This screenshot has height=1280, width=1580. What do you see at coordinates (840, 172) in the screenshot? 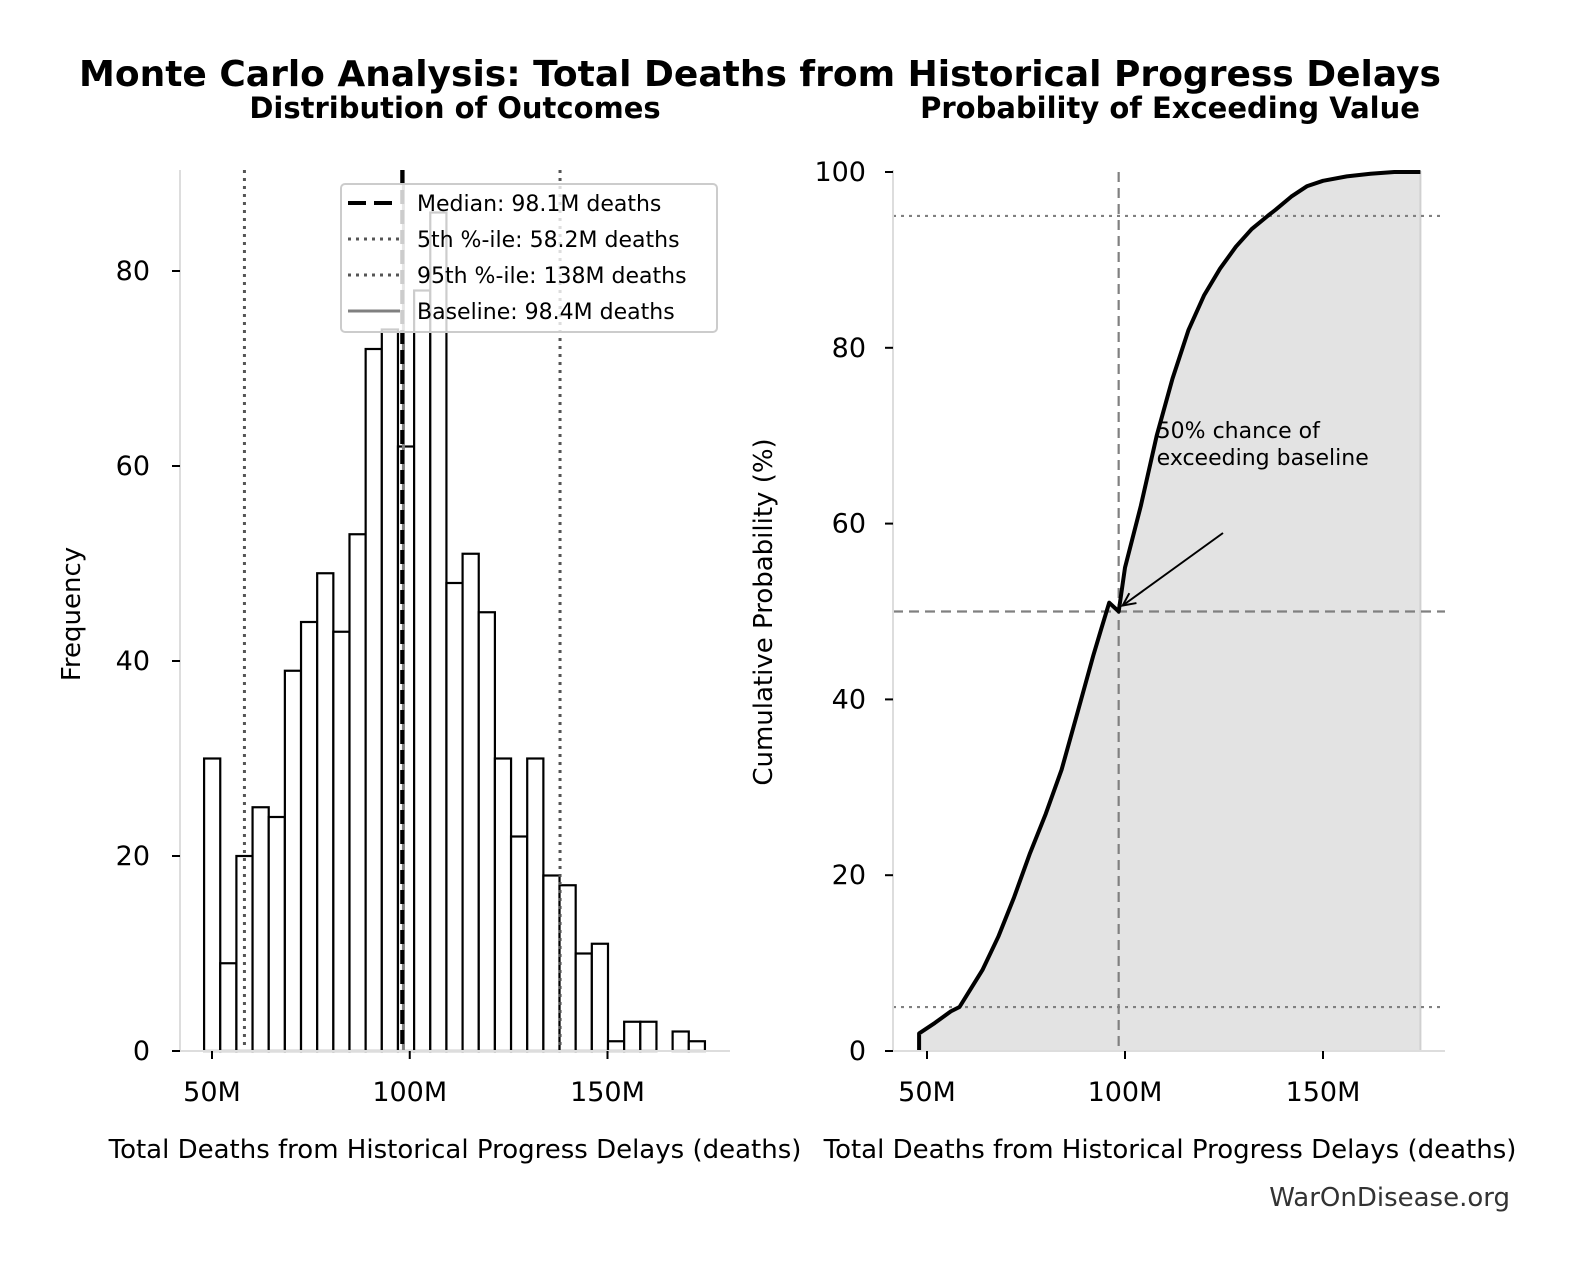
I see `y-tick-label: 100` at bounding box center [840, 172].